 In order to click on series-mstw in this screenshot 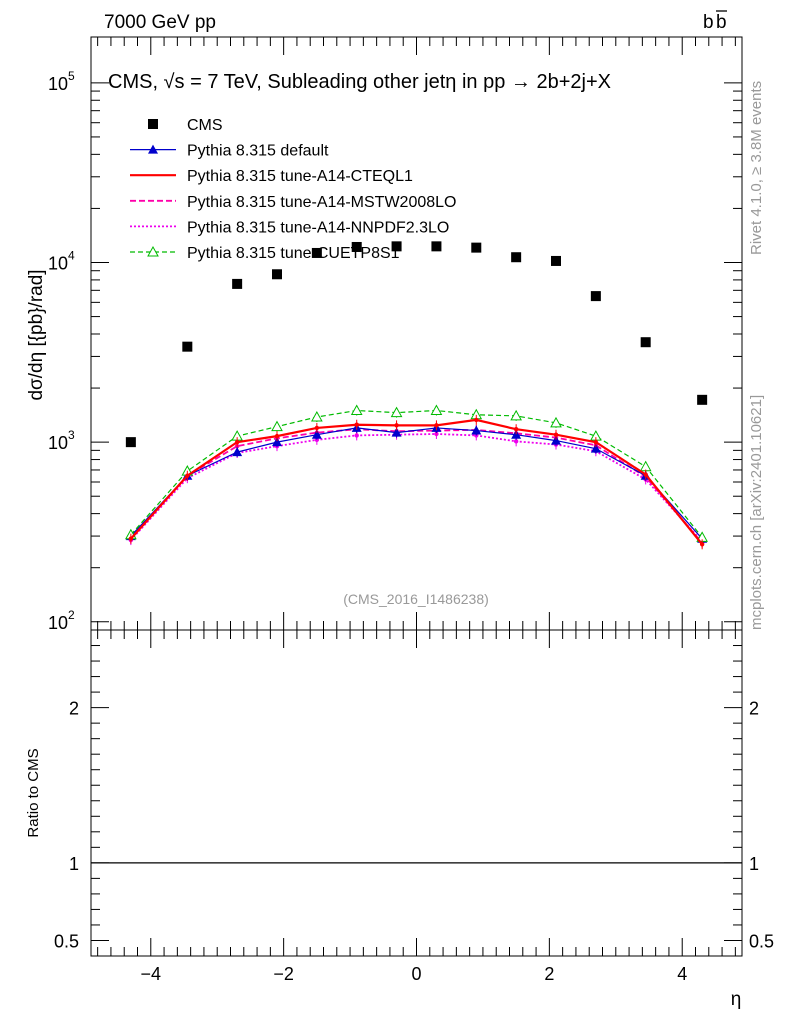, I will do `click(416, 486)`.